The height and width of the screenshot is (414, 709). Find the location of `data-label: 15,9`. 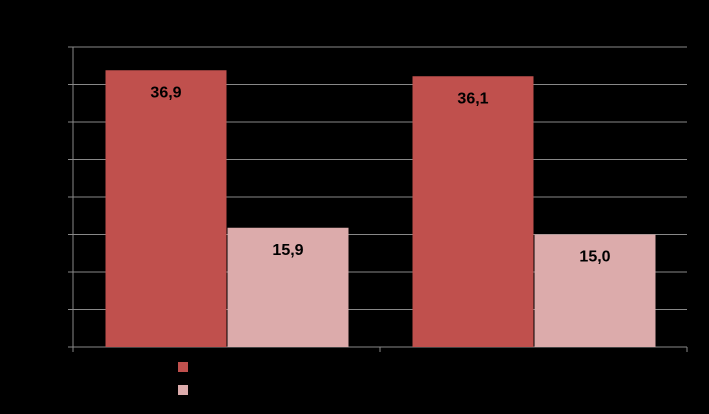

data-label: 15,9 is located at coordinates (287, 250).